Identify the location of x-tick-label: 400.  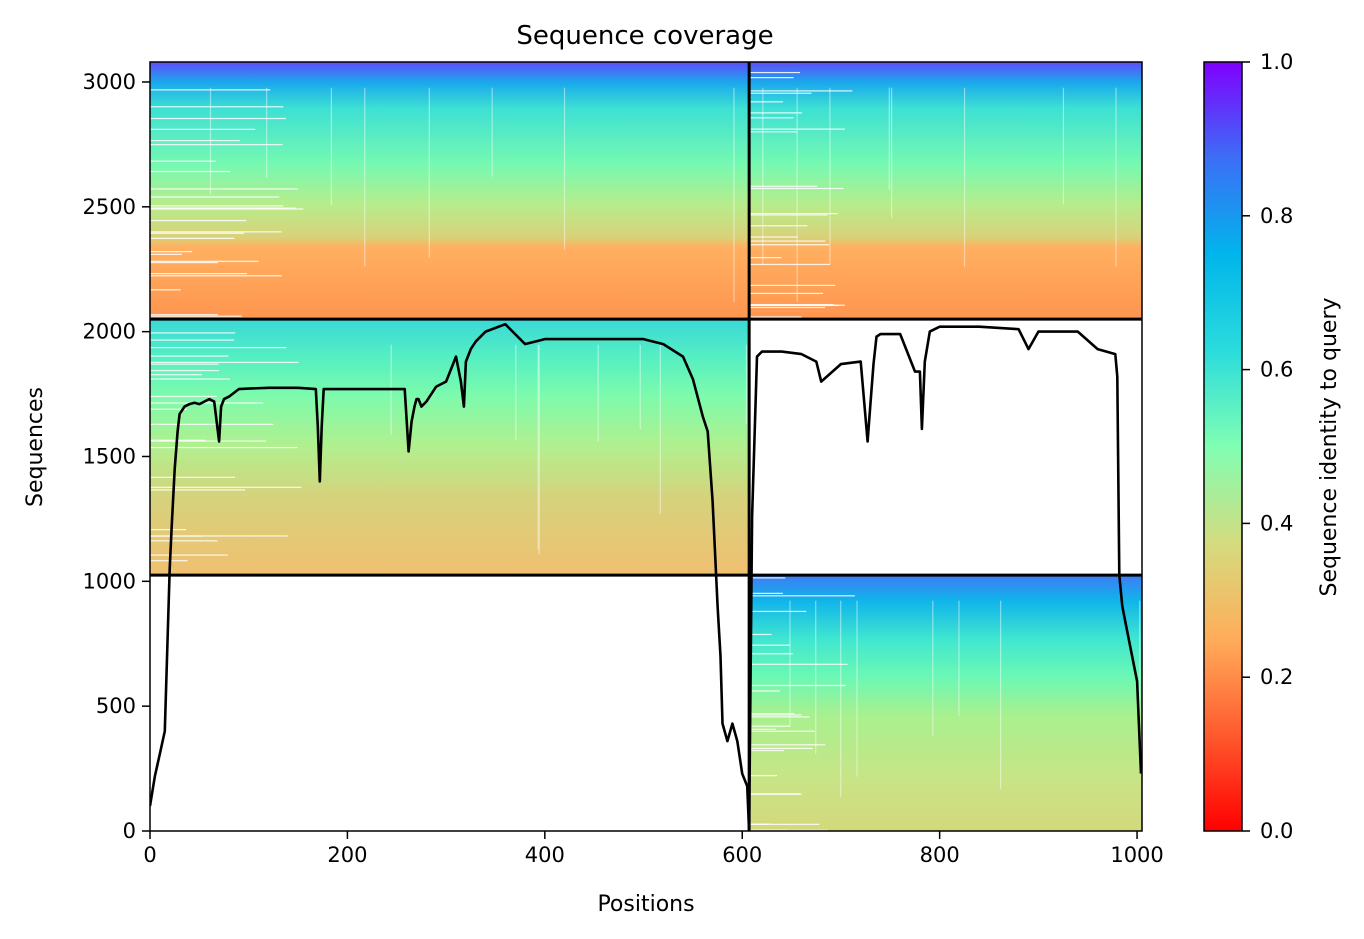
(545, 855).